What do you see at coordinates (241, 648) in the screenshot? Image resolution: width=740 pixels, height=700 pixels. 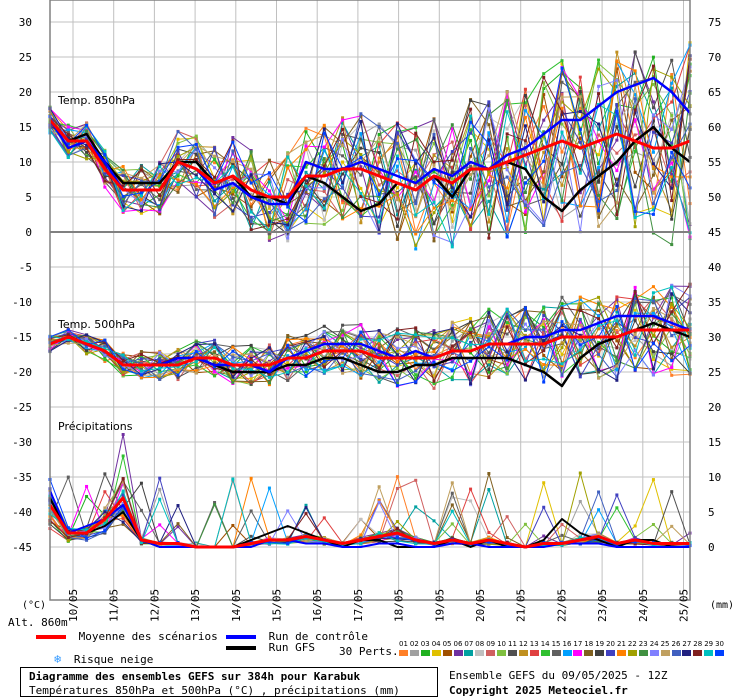 I see `legend-gfs-swatch` at bounding box center [241, 648].